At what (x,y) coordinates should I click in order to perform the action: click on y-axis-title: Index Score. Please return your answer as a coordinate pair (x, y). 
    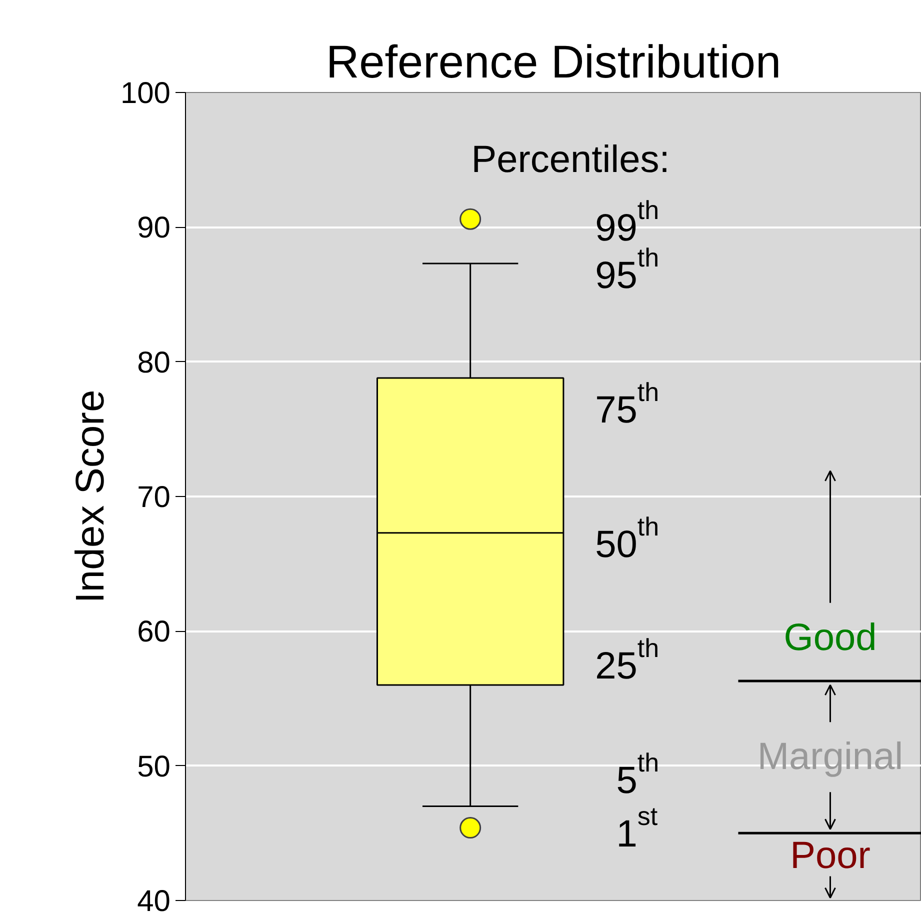
    Looking at the image, I should click on (90, 497).